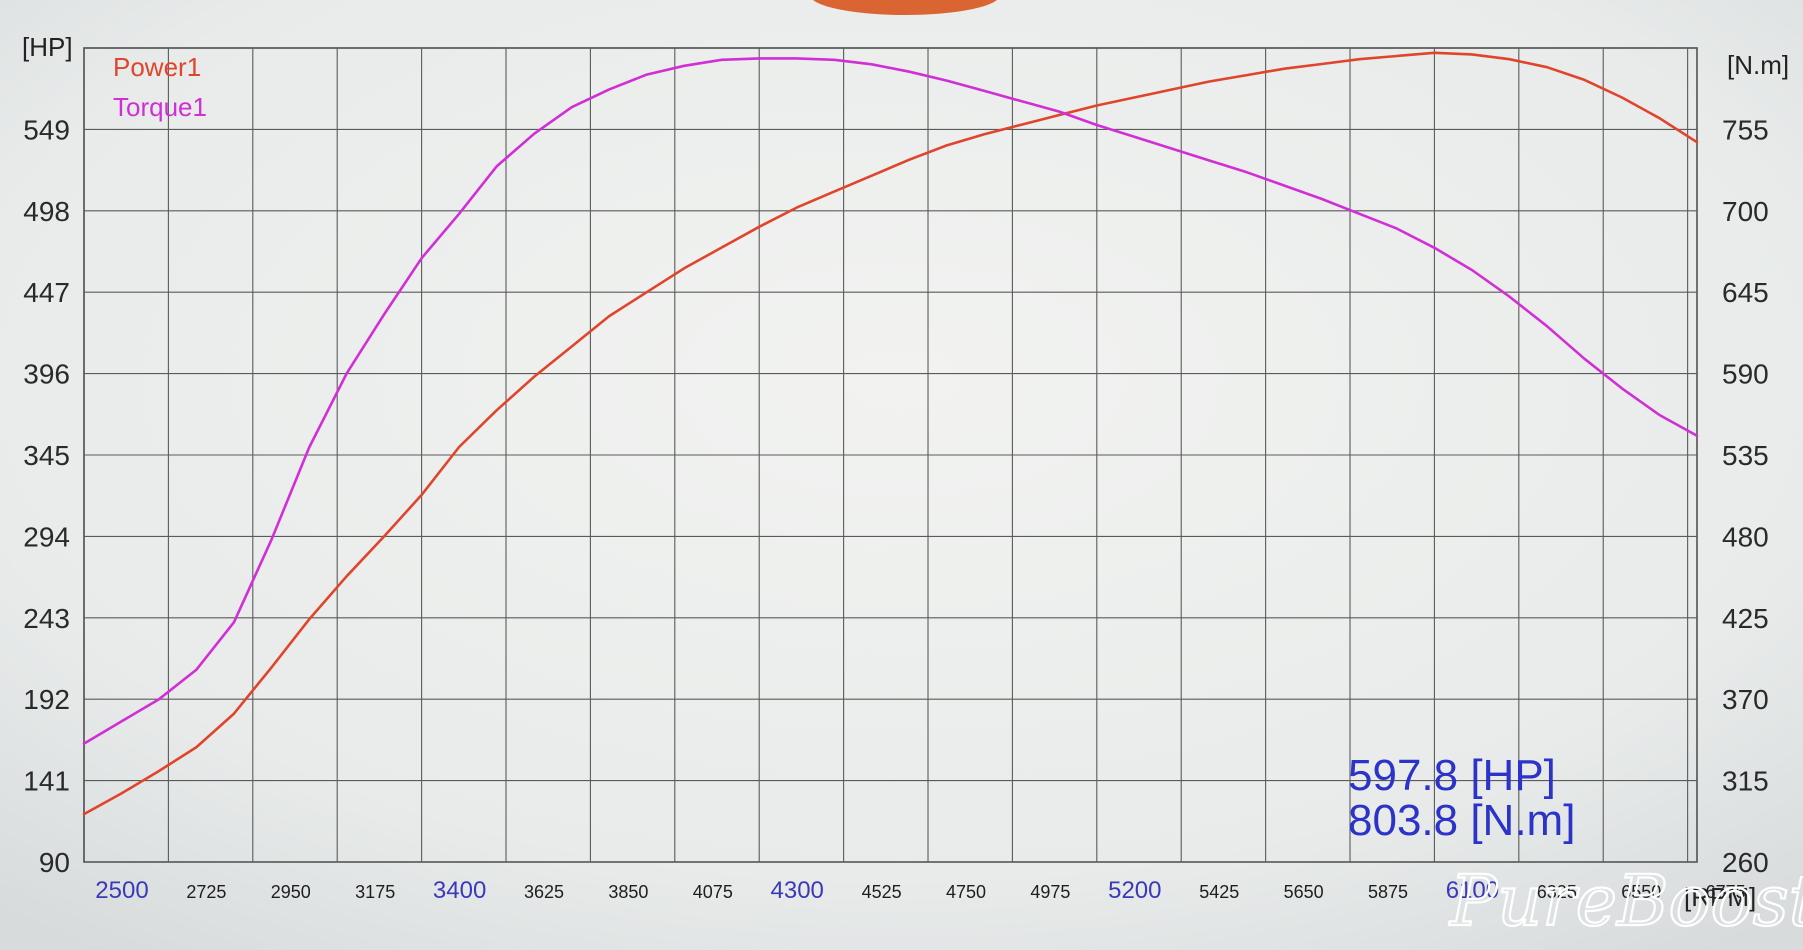 Image resolution: width=1803 pixels, height=950 pixels. Describe the element at coordinates (206, 892) in the screenshot. I see `x-tick-label: 2725` at that location.